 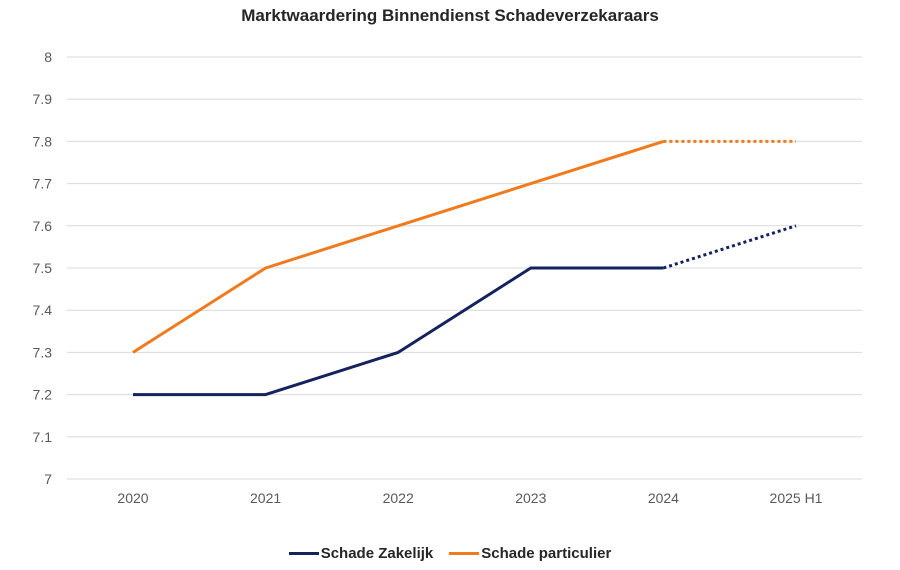 I want to click on x-tick-label: 2022, so click(x=398, y=498).